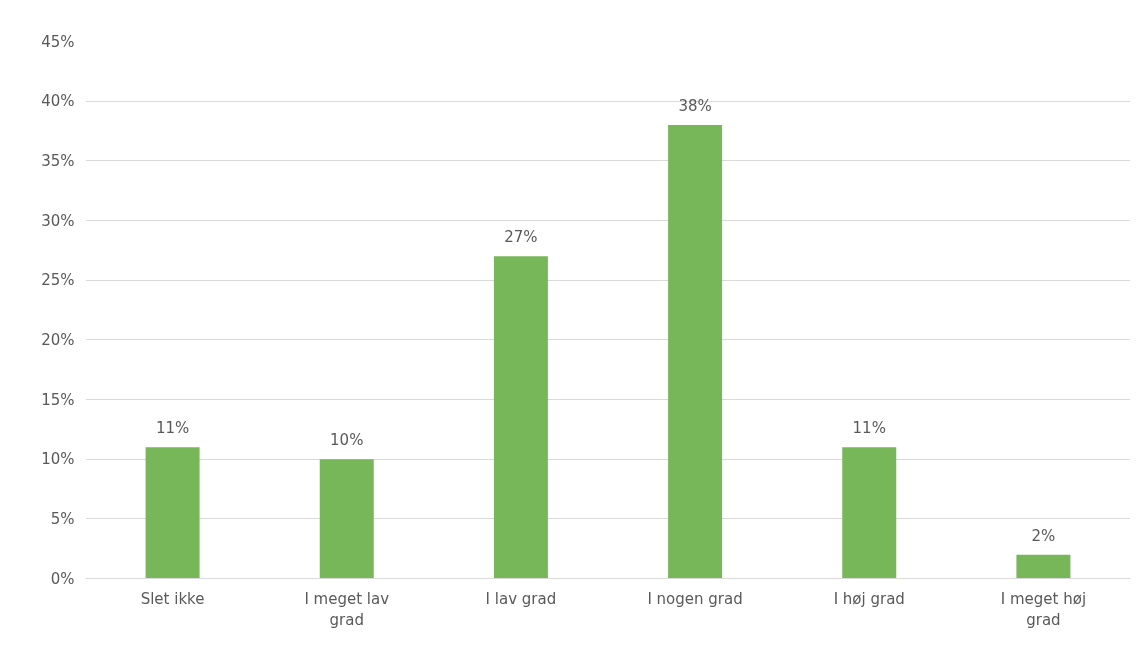 The image size is (1144, 655). What do you see at coordinates (1043, 609) in the screenshot?
I see `x-tick-label: I meget høj grad` at bounding box center [1043, 609].